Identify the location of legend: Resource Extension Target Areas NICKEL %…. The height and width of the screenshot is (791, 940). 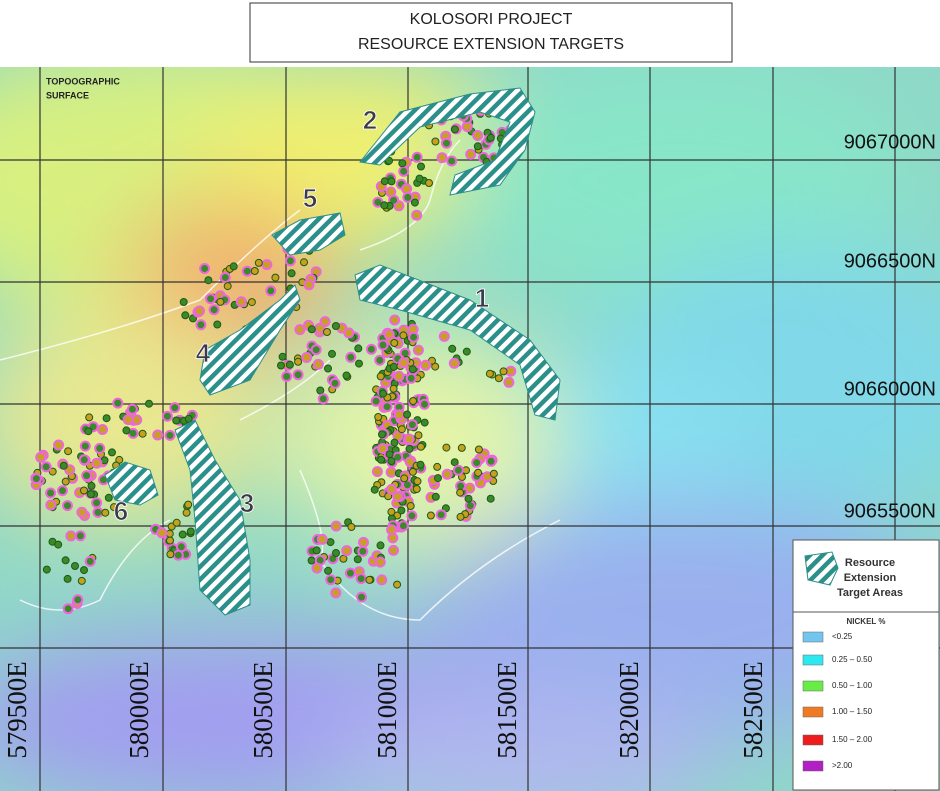
(866, 665).